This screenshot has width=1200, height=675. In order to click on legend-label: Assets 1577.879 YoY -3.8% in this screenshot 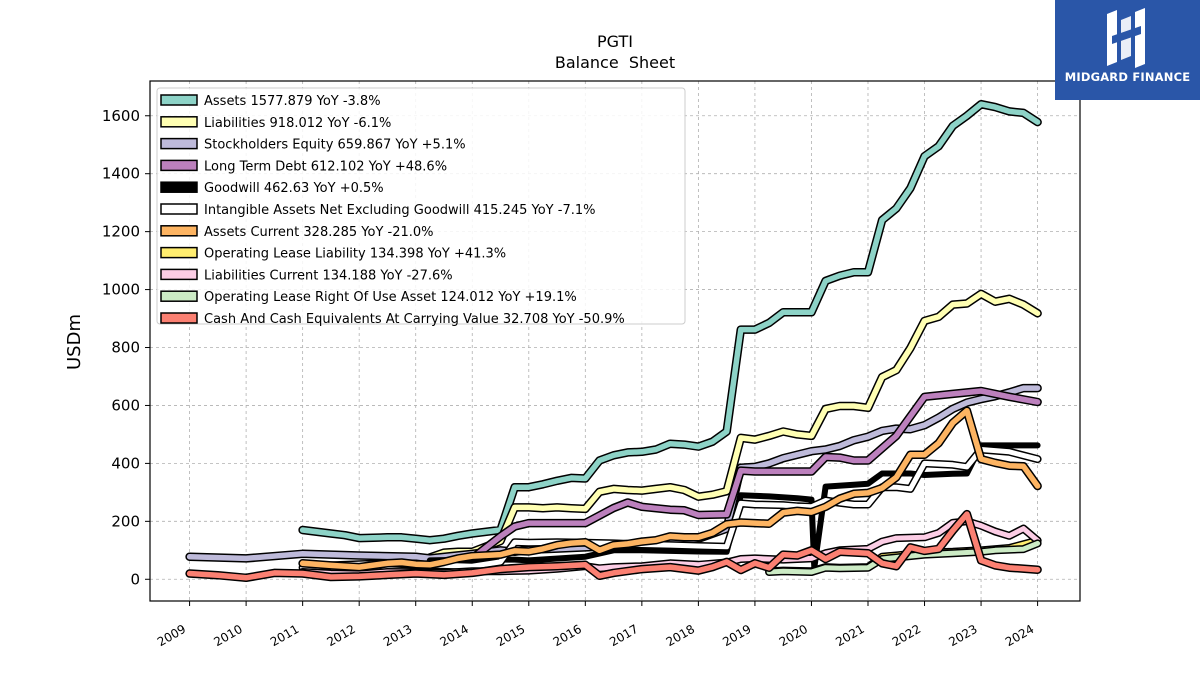, I will do `click(292, 101)`.